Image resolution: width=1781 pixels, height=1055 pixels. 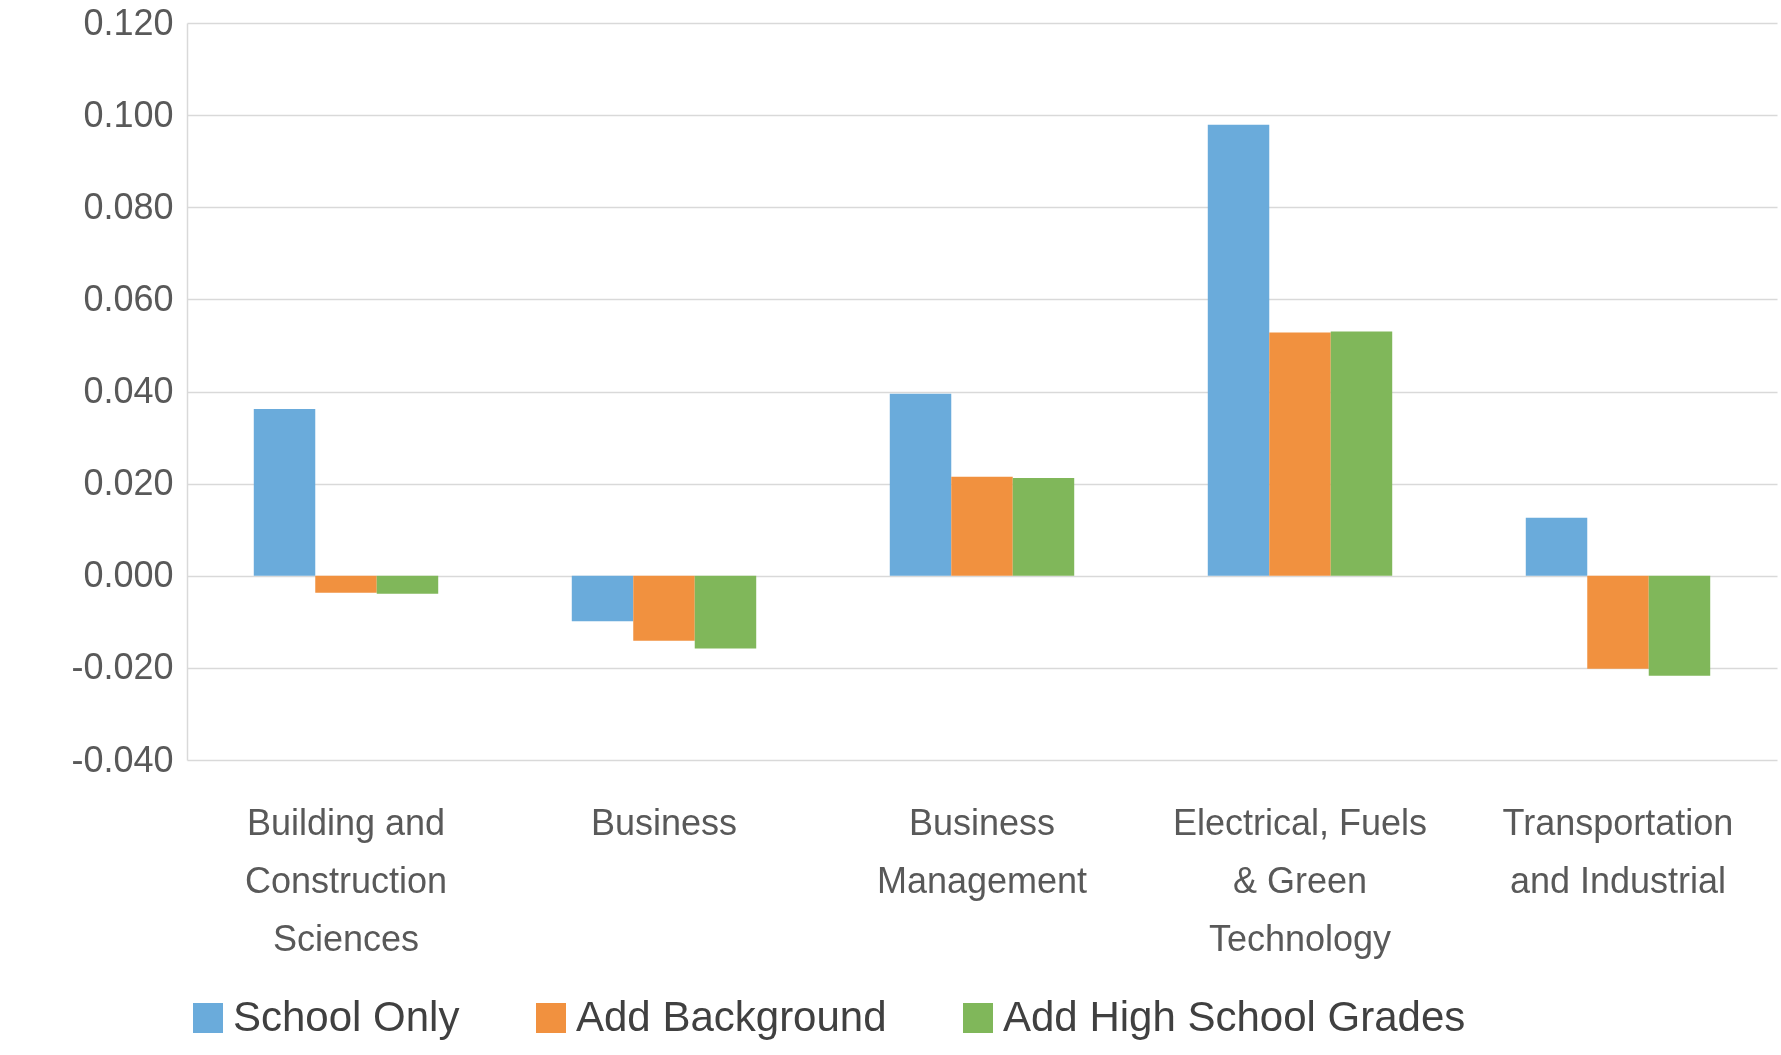 What do you see at coordinates (982, 851) in the screenshot?
I see `x-tick-label: Business Management` at bounding box center [982, 851].